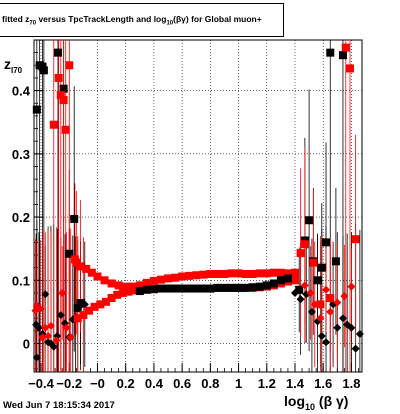 This screenshot has height=414, width=400. What do you see at coordinates (41, 383) in the screenshot?
I see `x-tick-label: −0.4` at bounding box center [41, 383].